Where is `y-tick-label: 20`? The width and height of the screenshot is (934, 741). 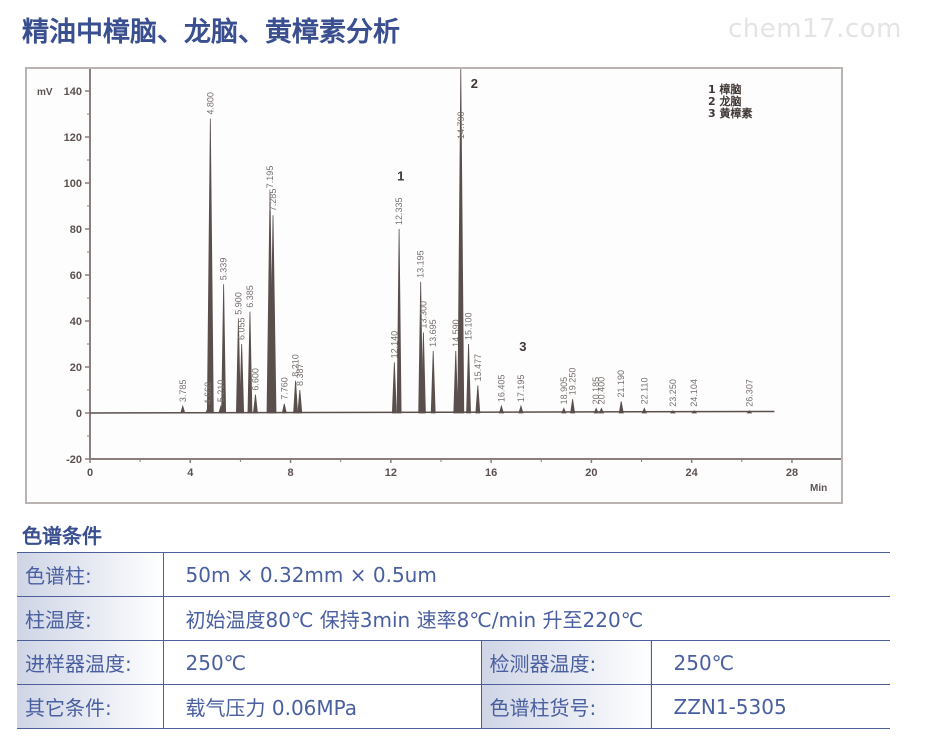
y-tick-label: 20 is located at coordinates (76, 368).